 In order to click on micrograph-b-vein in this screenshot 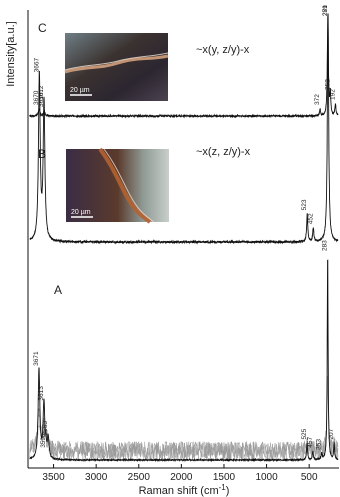, I will do `click(125, 185)`.